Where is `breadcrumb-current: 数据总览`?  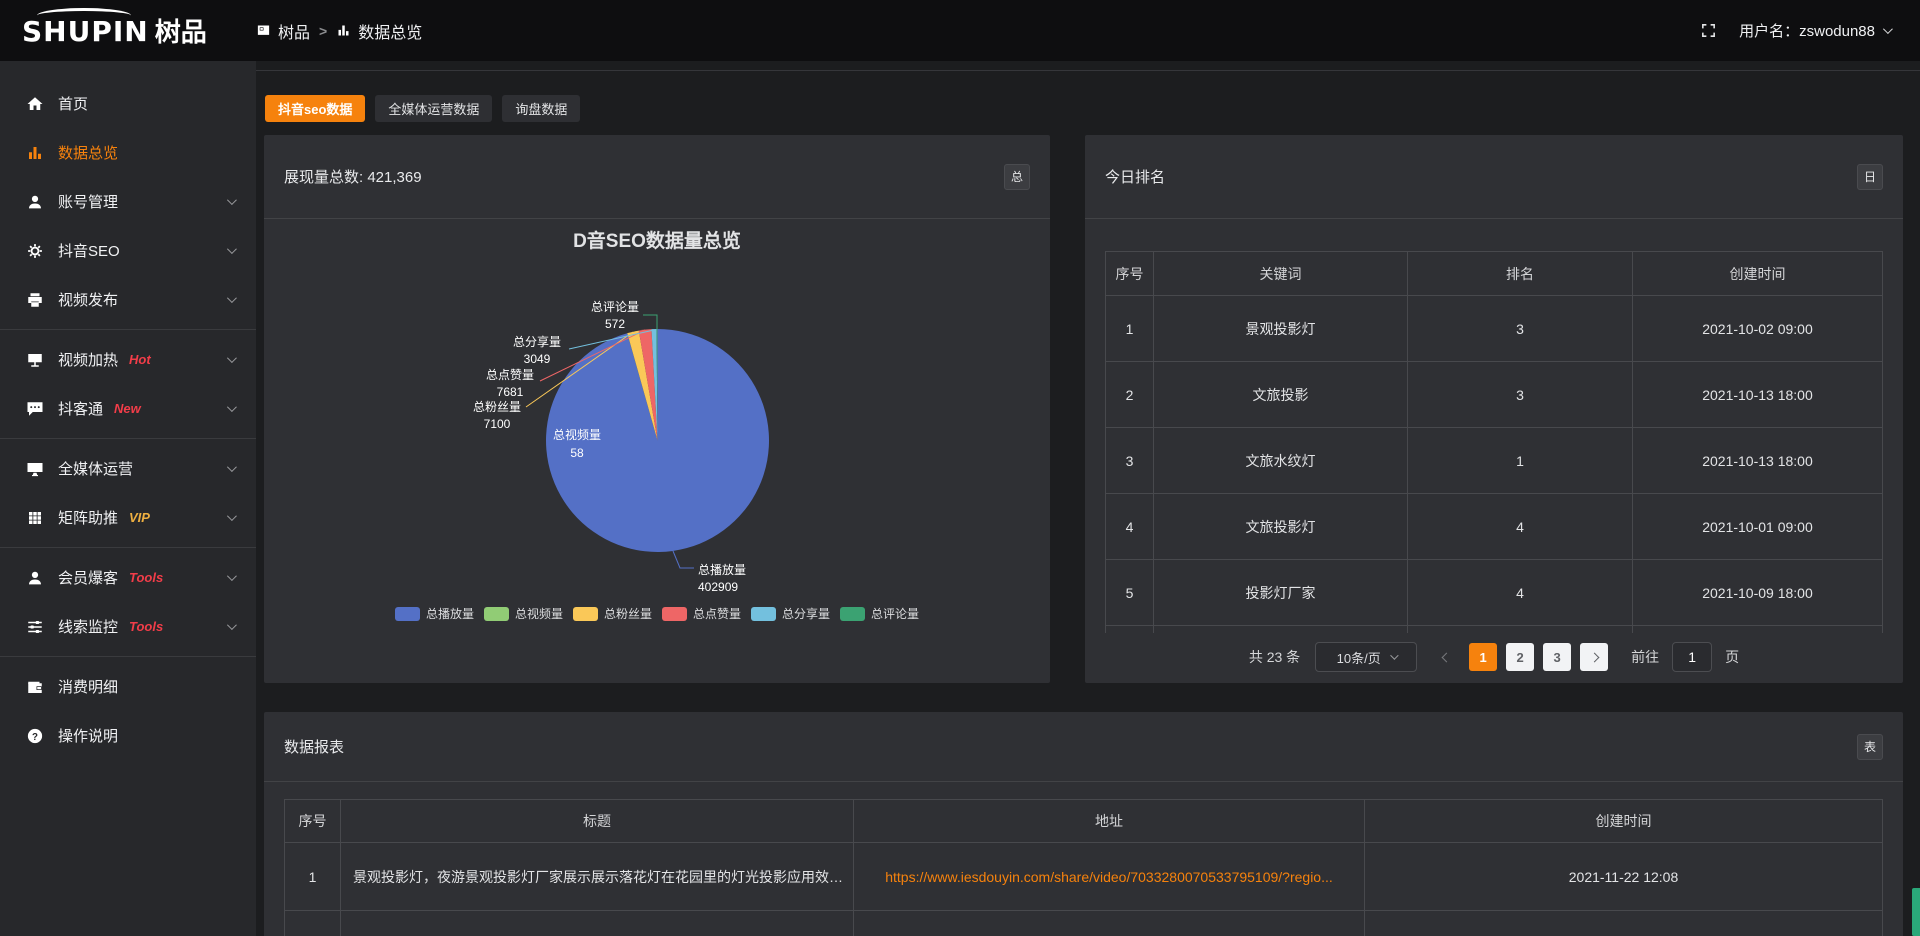 breadcrumb-current: 数据总览 is located at coordinates (379, 31).